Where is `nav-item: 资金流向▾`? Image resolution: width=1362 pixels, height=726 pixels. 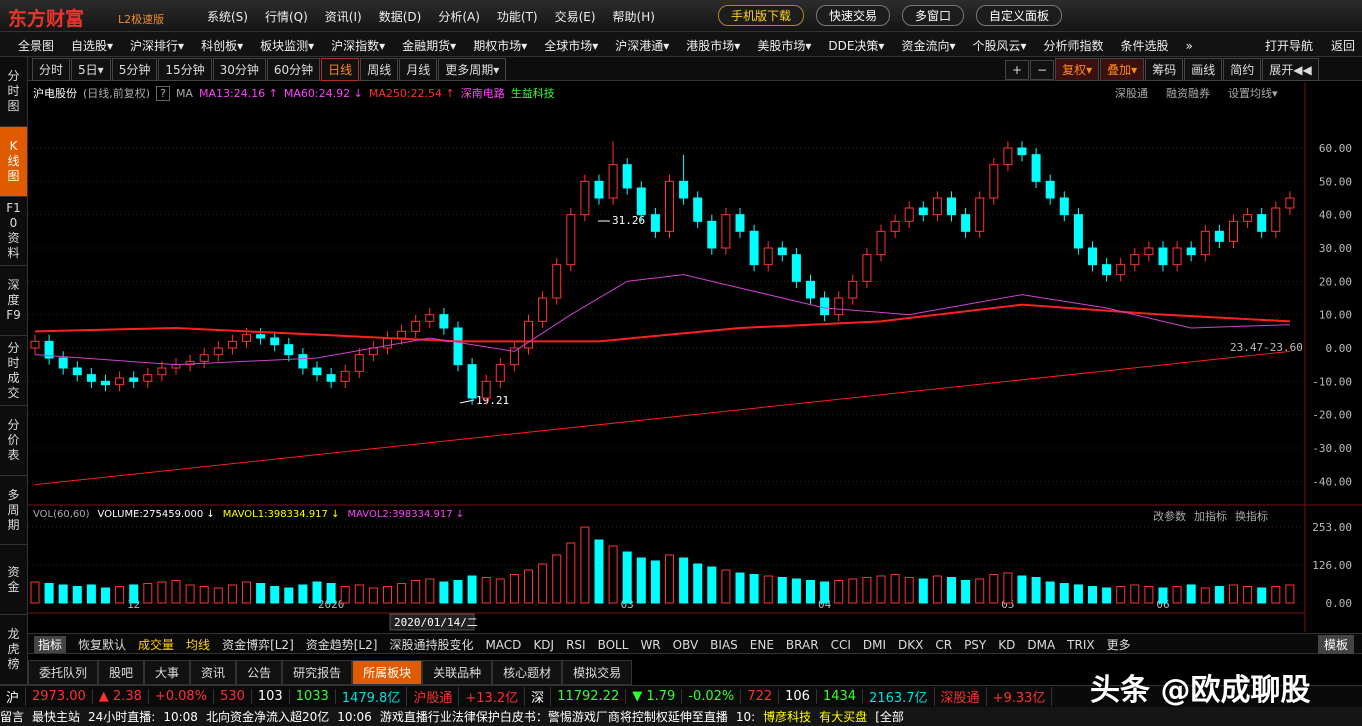
nav-item: 资金流向▾ is located at coordinates (928, 46).